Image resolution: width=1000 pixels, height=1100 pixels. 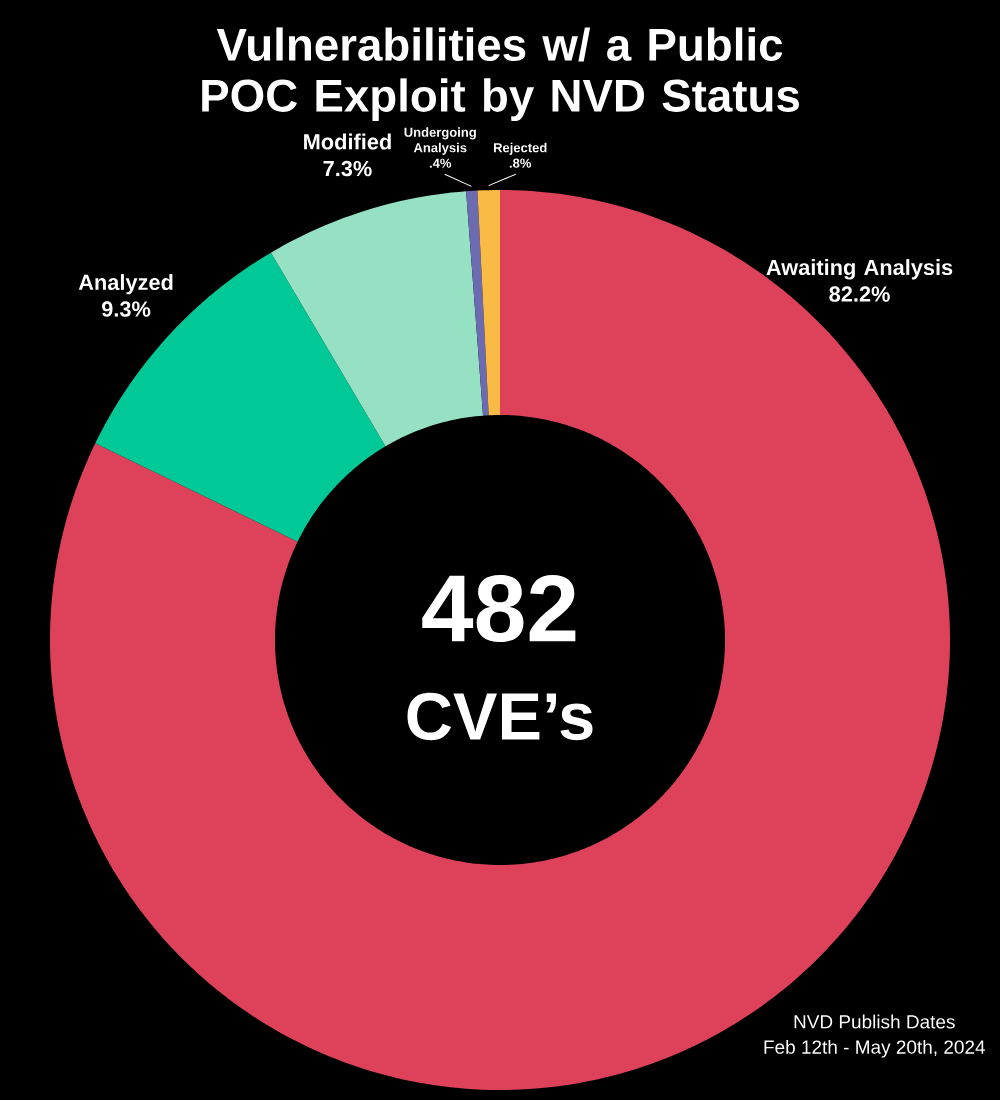 What do you see at coordinates (520, 163) in the screenshot?
I see `data-label: .8%` at bounding box center [520, 163].